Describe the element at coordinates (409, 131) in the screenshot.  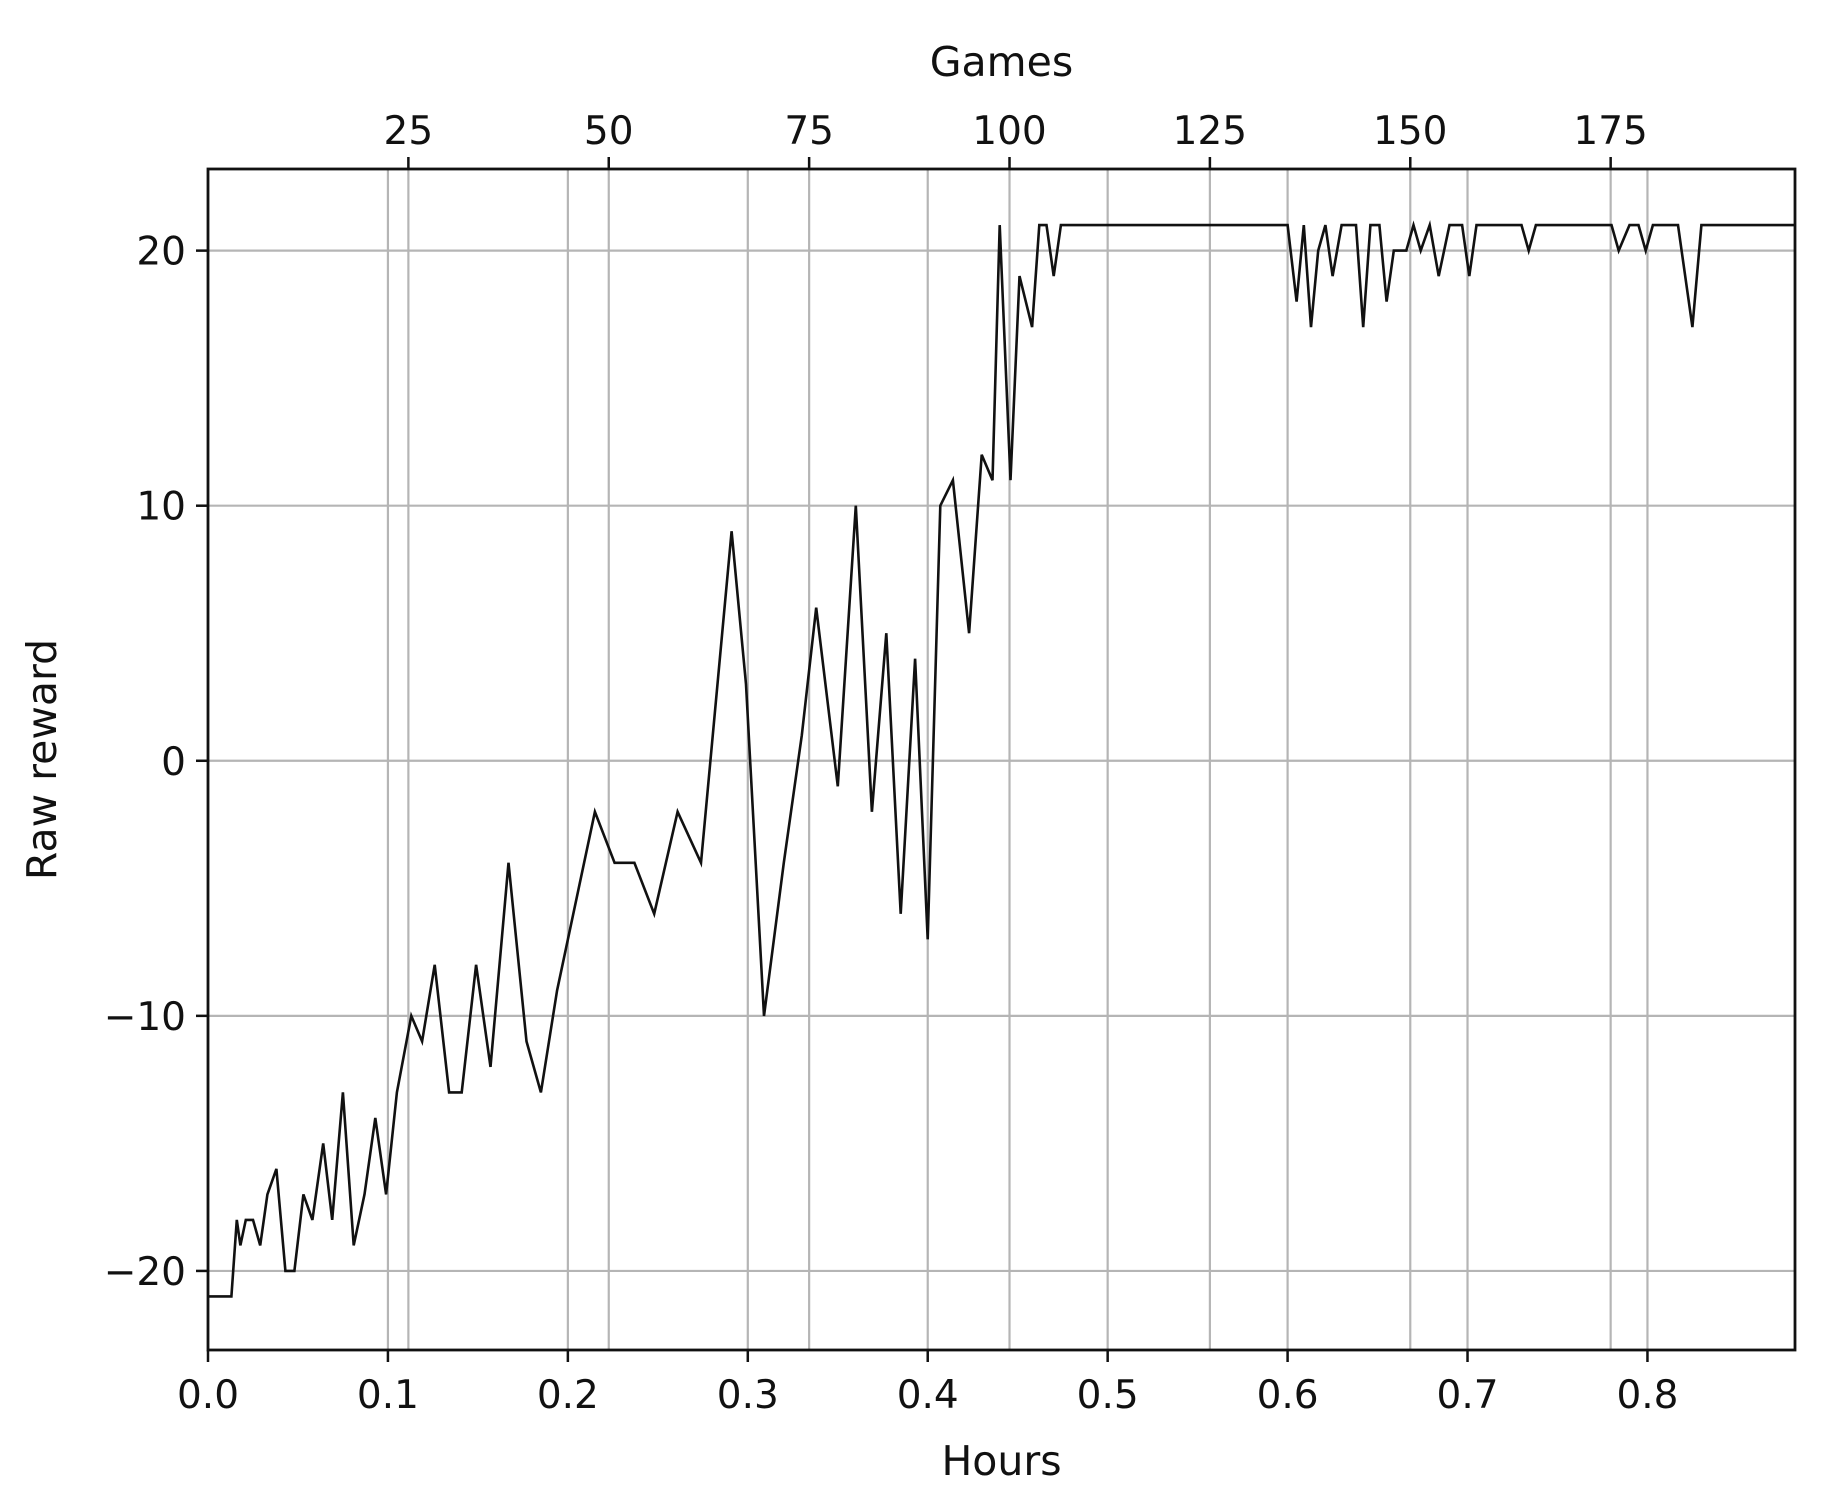
I see `top-x-tick-label: 25` at that location.